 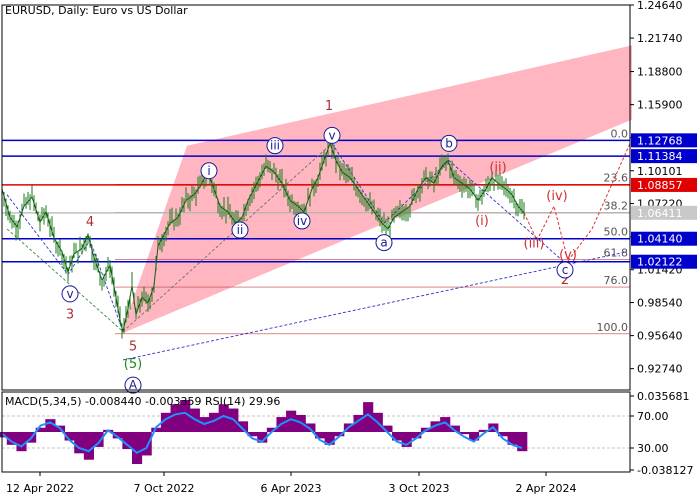 I want to click on x-tick-label: 12 Apr 2022, so click(x=40, y=488).